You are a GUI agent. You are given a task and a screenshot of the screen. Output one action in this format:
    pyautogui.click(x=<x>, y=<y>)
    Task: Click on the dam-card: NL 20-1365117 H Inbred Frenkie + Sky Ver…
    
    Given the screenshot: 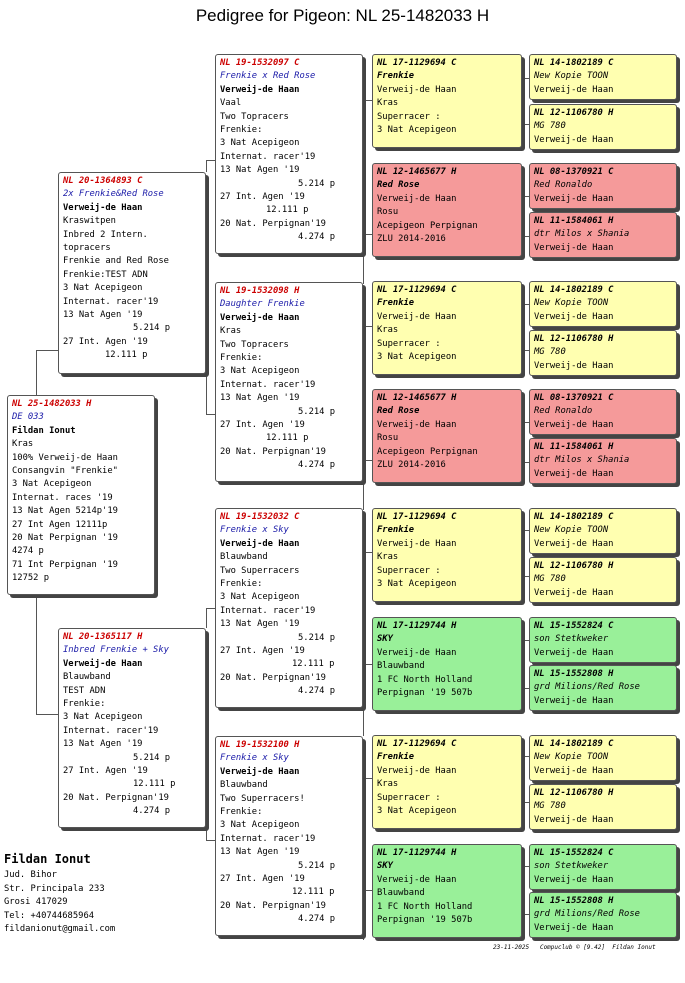 What is the action you would take?
    pyautogui.click(x=132, y=728)
    